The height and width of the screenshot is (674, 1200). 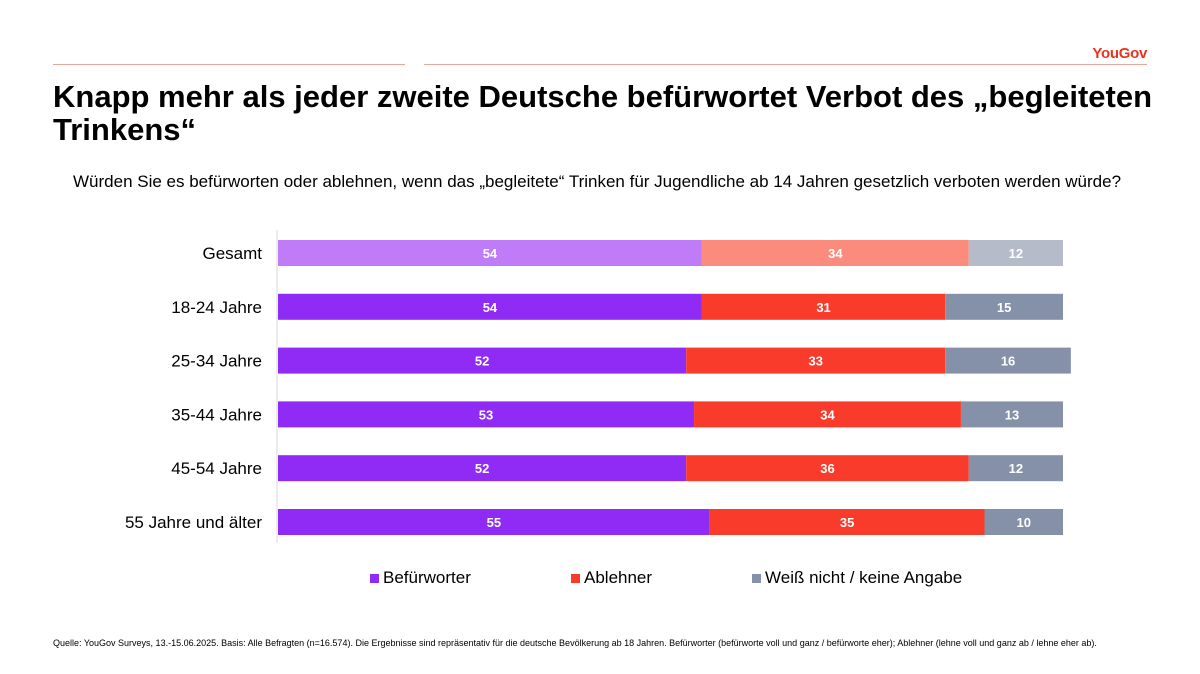 I want to click on category-label: 25-34 Jahre, so click(x=216, y=361).